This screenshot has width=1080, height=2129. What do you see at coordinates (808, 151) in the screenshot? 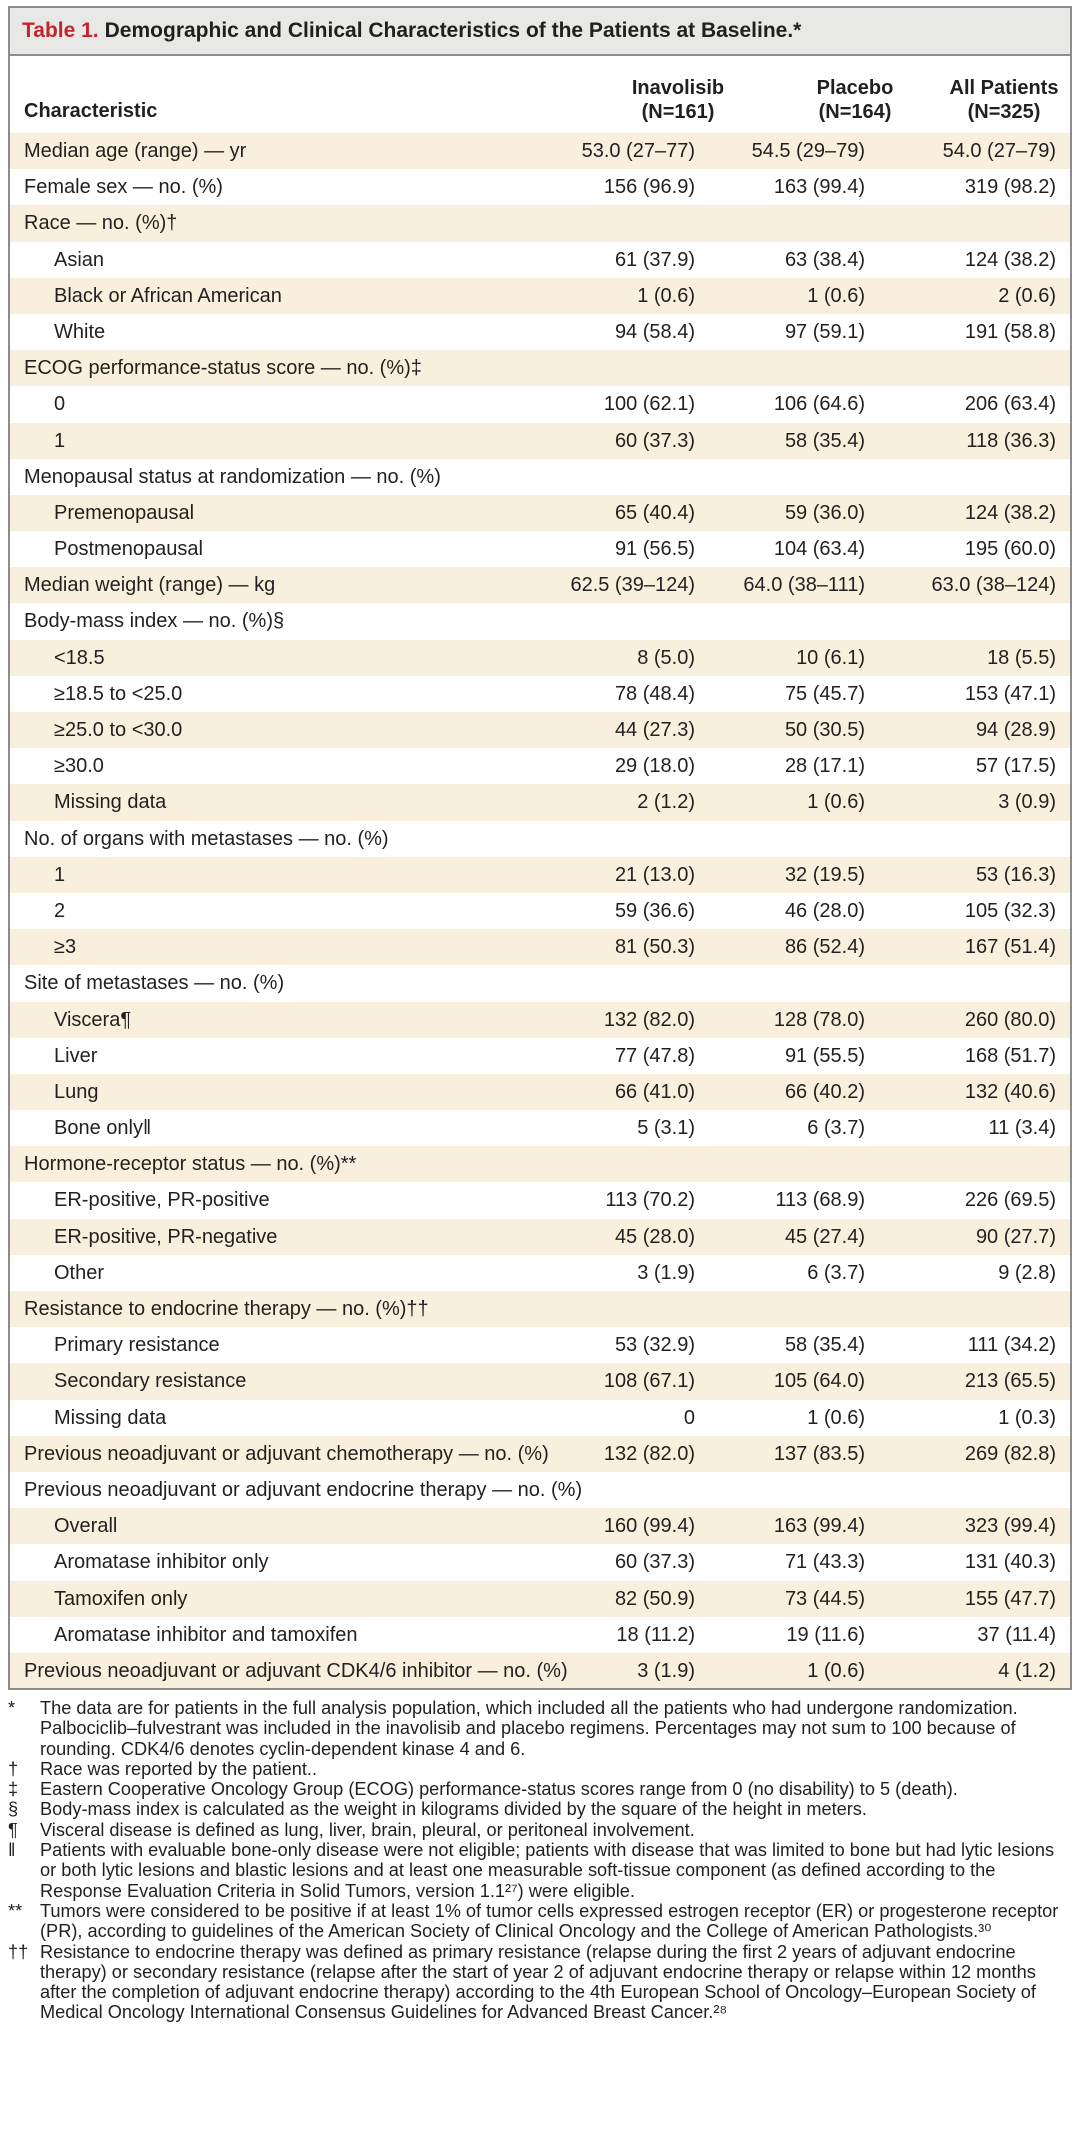
I see `cell-placebo: 54.5 (29–79)` at bounding box center [808, 151].